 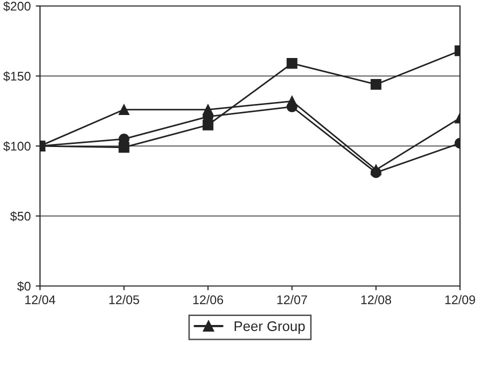 What do you see at coordinates (23, 286) in the screenshot?
I see `y-tick-label: $0` at bounding box center [23, 286].